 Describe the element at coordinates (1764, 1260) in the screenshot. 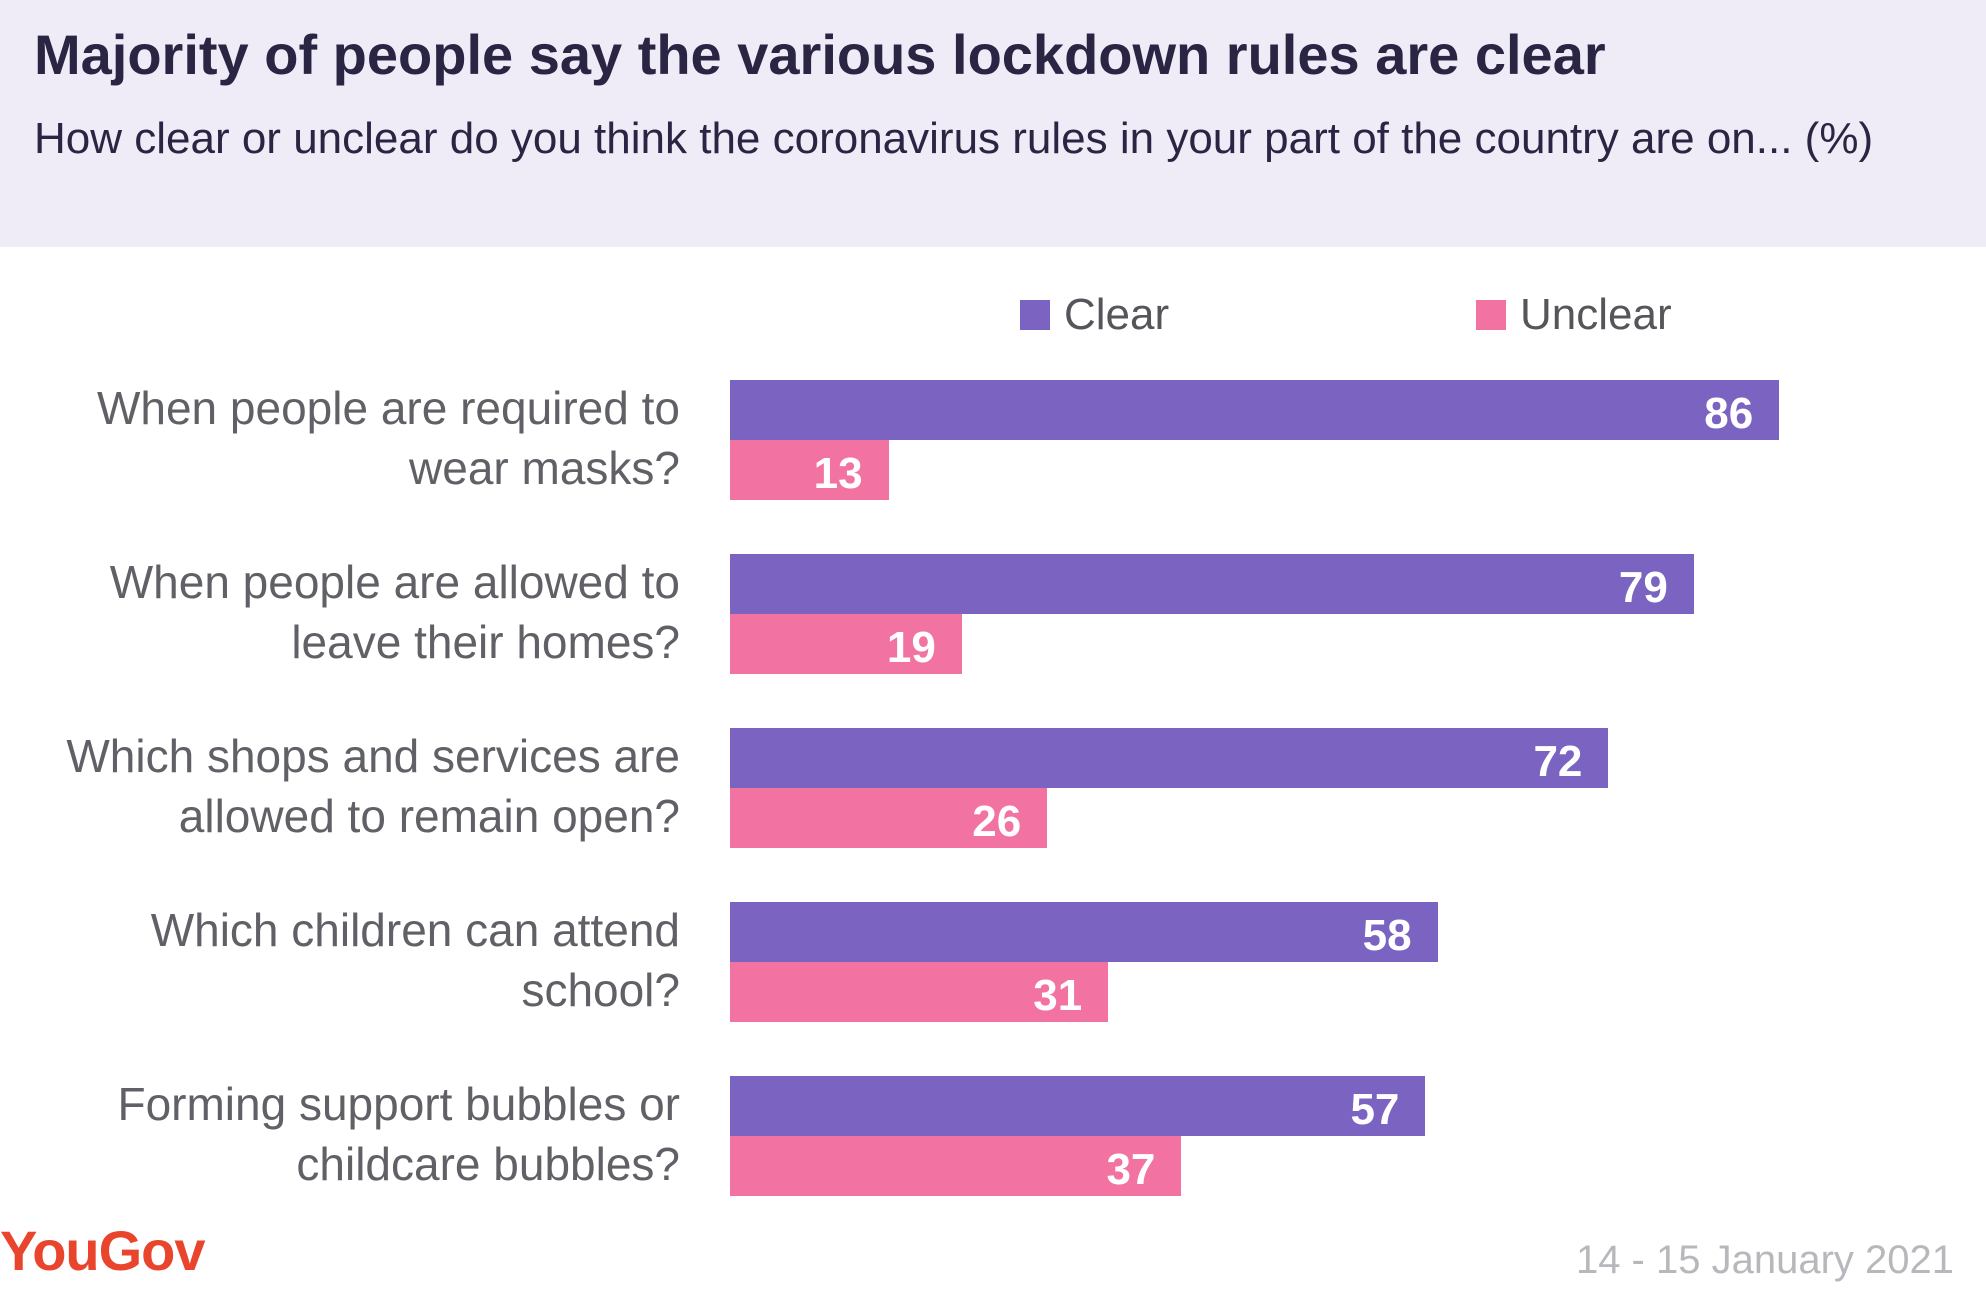

I see `survey-date: 14 - 15 January 2021` at that location.